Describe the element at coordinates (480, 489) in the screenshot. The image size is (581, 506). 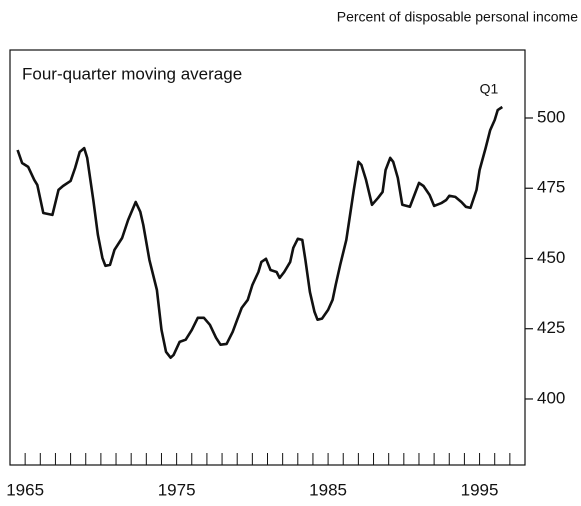
I see `x-tick-label: 1995` at that location.